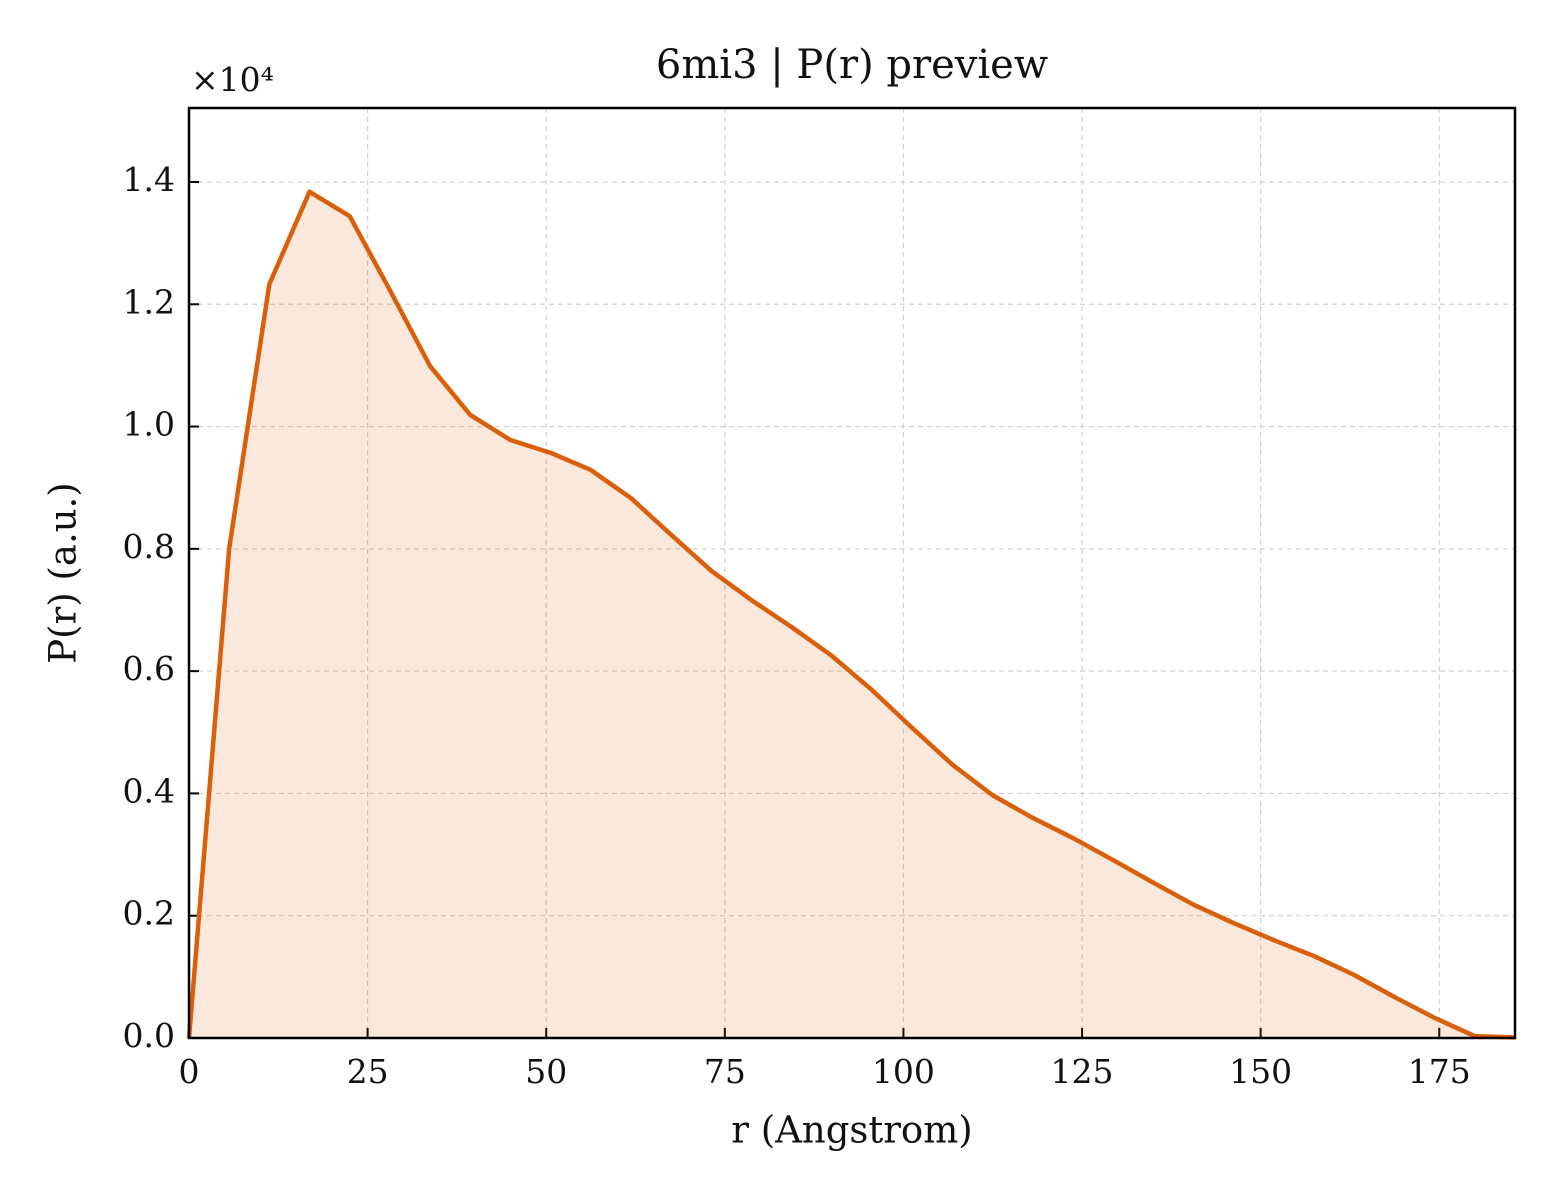 Image resolution: width=1560 pixels, height=1200 pixels. What do you see at coordinates (149, 546) in the screenshot?
I see `y-tick-label: 0.8` at bounding box center [149, 546].